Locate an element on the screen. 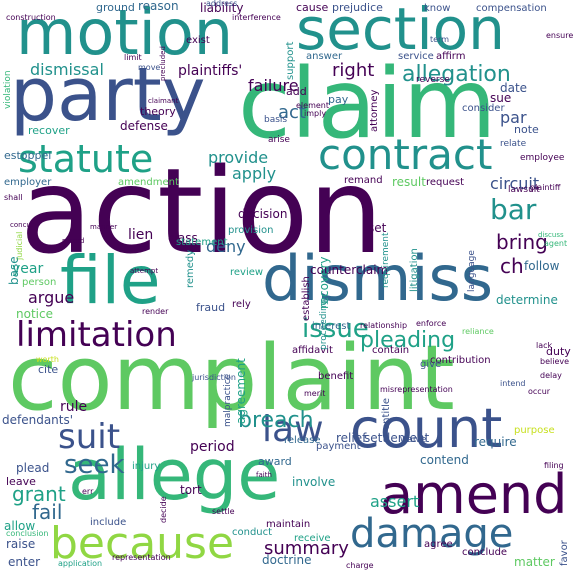 This screenshot has width=576, height=576. word-complaint: complaint is located at coordinates (231, 378).